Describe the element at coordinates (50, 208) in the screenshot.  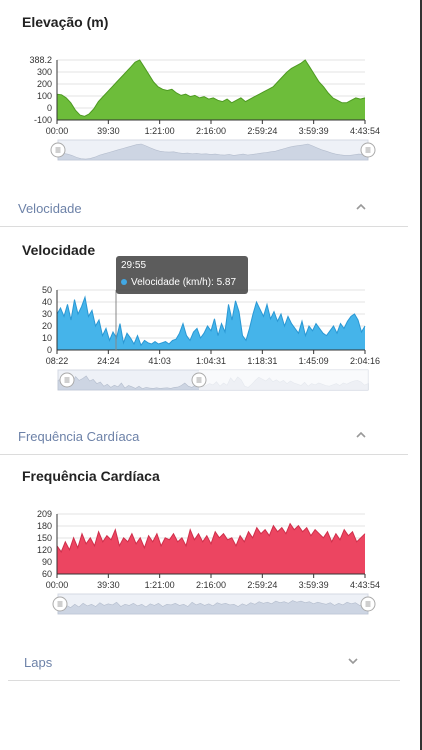
I see `section-label-velocidade: Velocidade` at that location.